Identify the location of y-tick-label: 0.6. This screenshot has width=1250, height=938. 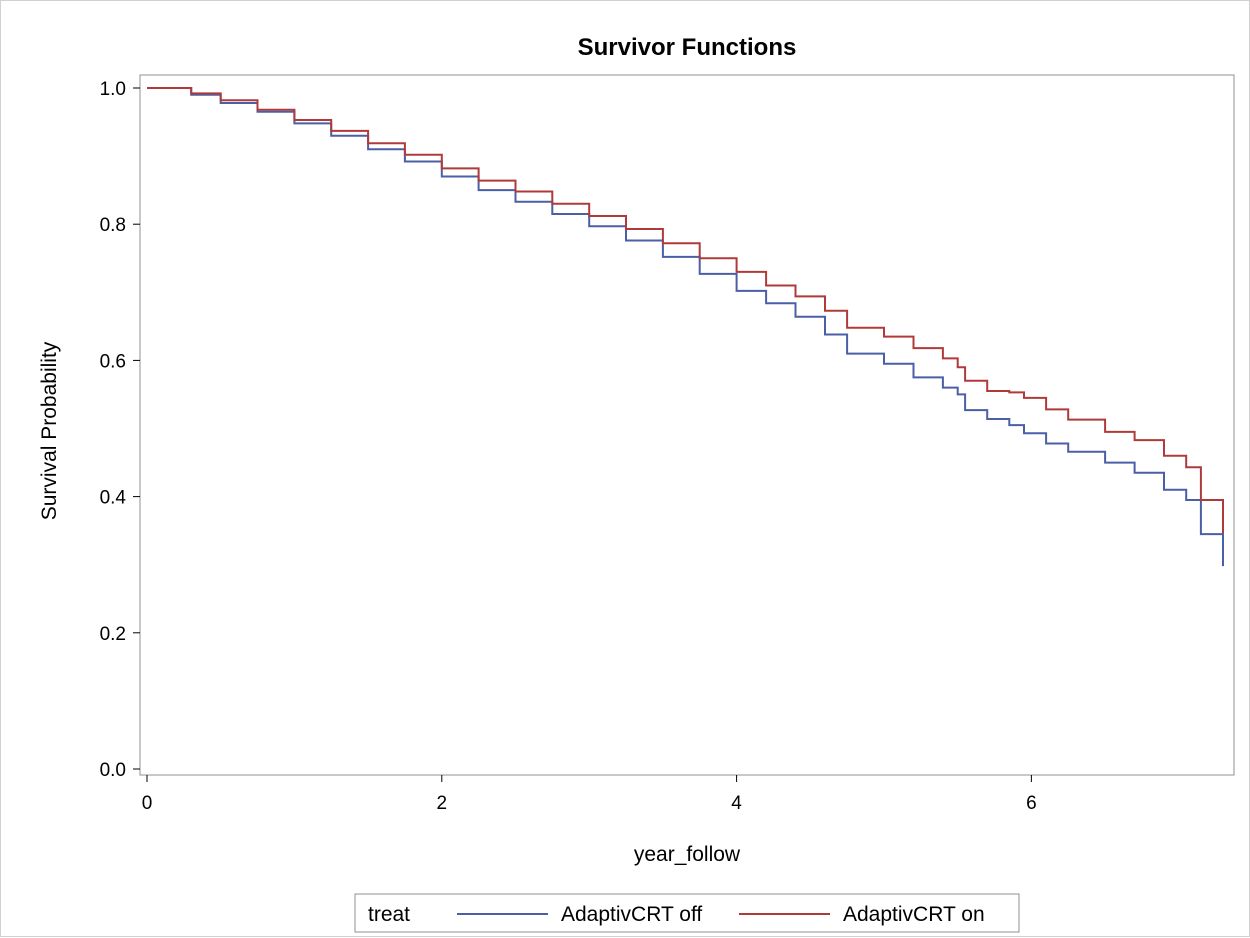
(113, 361).